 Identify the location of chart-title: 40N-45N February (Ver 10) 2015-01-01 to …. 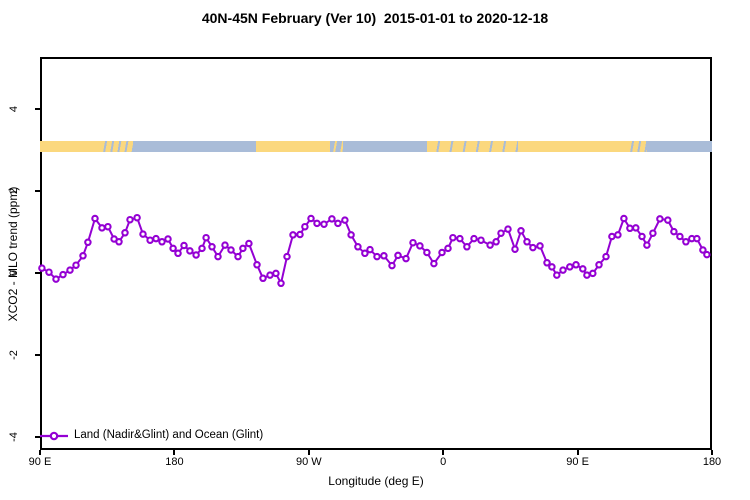
(375, 18).